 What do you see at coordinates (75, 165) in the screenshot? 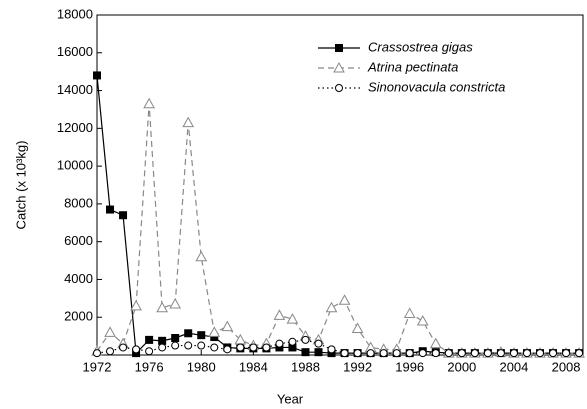
I see `y-tick-label: 10000` at bounding box center [75, 165].